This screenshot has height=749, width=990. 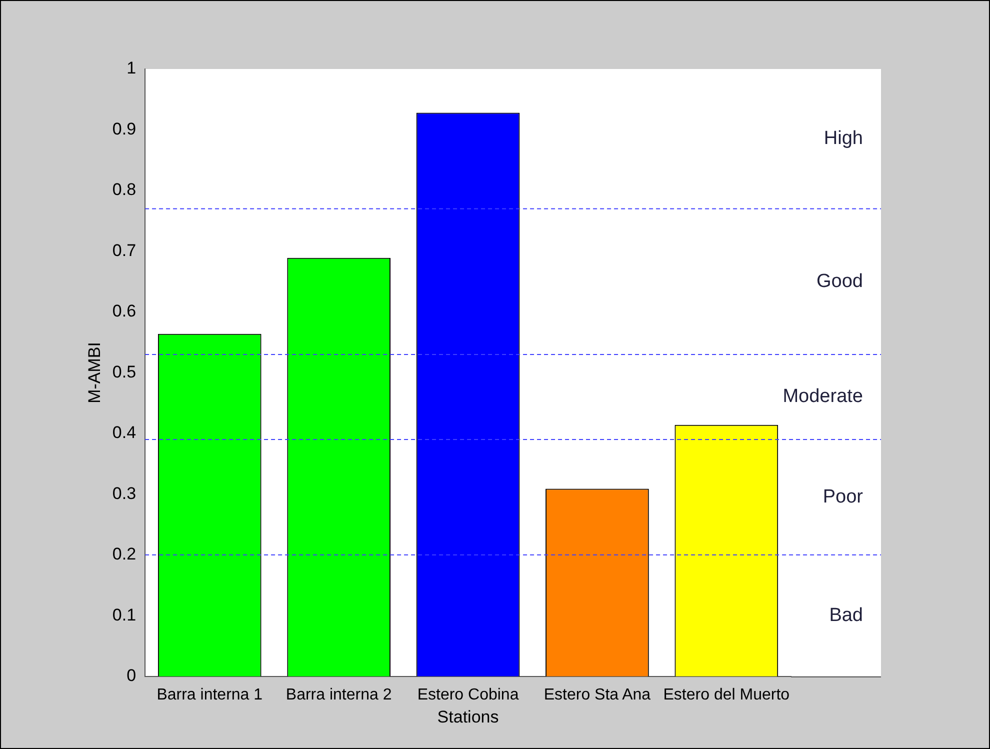 I want to click on x-tick-label: Estero Cobina, so click(x=468, y=695).